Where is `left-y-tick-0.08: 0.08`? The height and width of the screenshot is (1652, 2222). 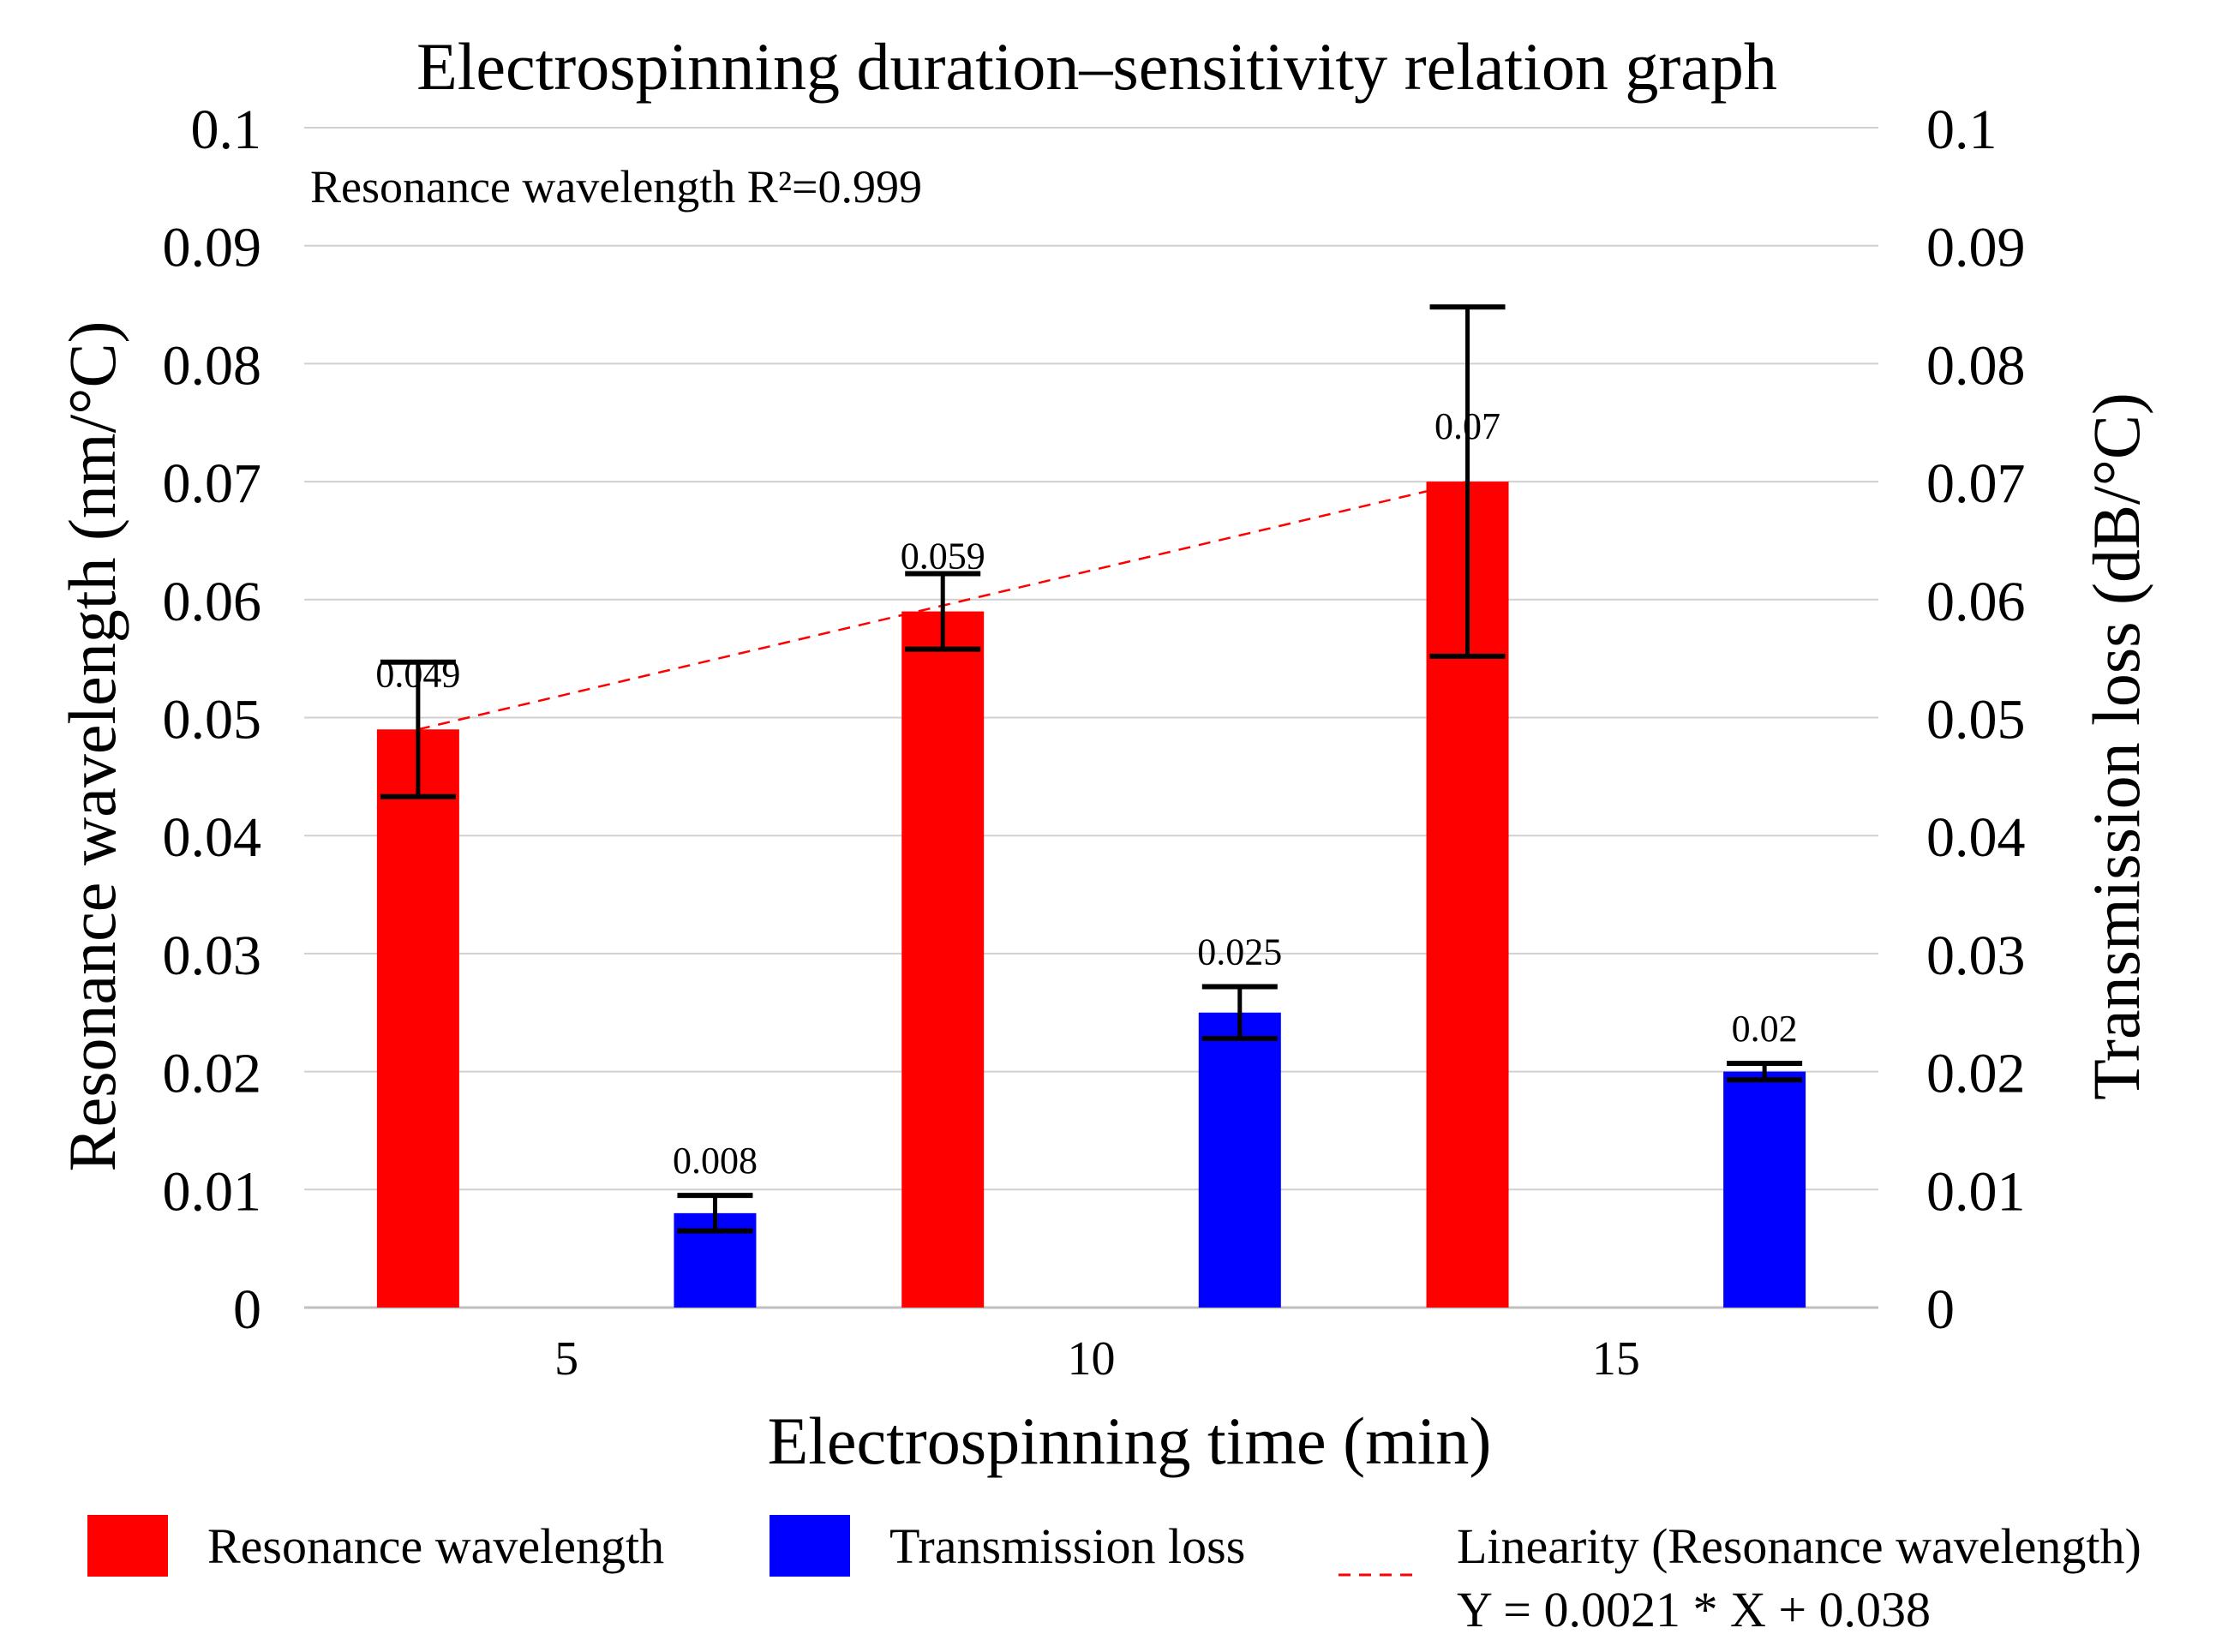
left-y-tick-0.08: 0.08 is located at coordinates (212, 365).